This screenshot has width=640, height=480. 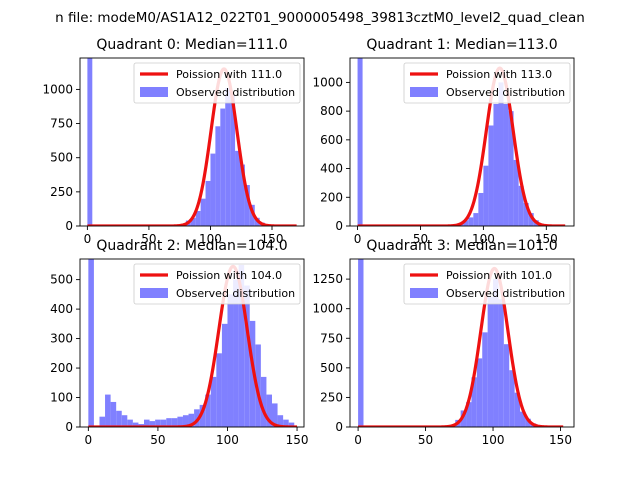 I want to click on y-tick-label: 1250, so click(x=327, y=279).